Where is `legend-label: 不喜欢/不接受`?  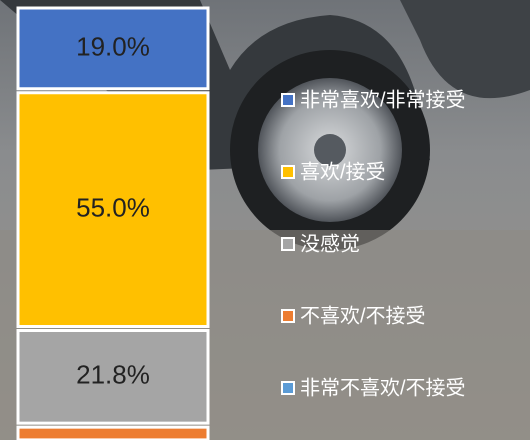
legend-label: 不喜欢/不接受 is located at coordinates (363, 315).